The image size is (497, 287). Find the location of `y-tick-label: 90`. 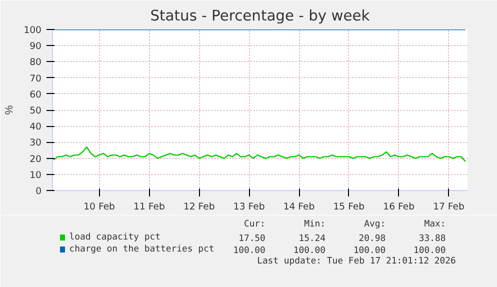

y-tick-label: 90 is located at coordinates (36, 46).